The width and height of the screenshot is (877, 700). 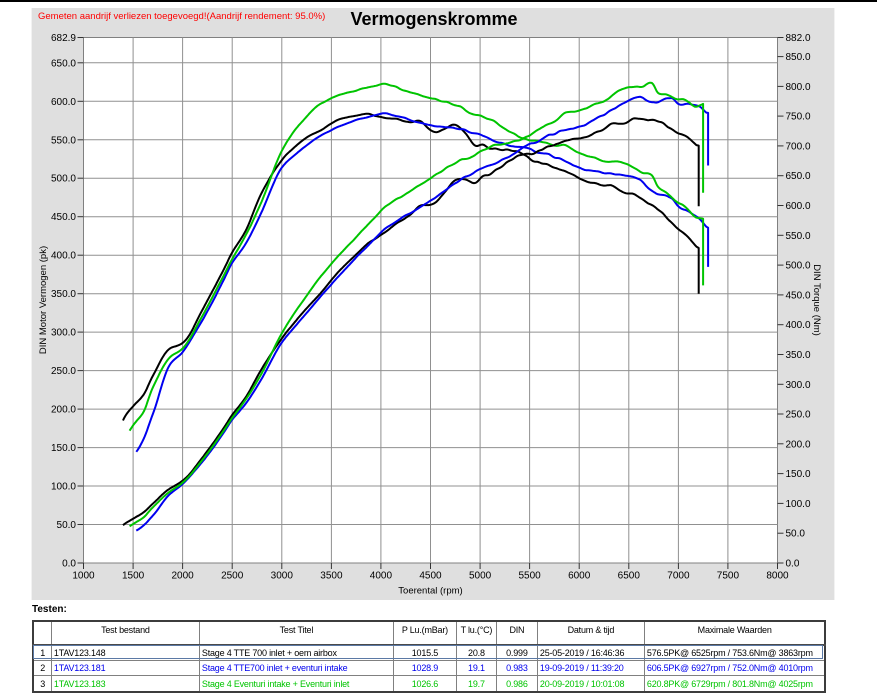 I want to click on svg-text: 850.0, so click(x=798, y=57).